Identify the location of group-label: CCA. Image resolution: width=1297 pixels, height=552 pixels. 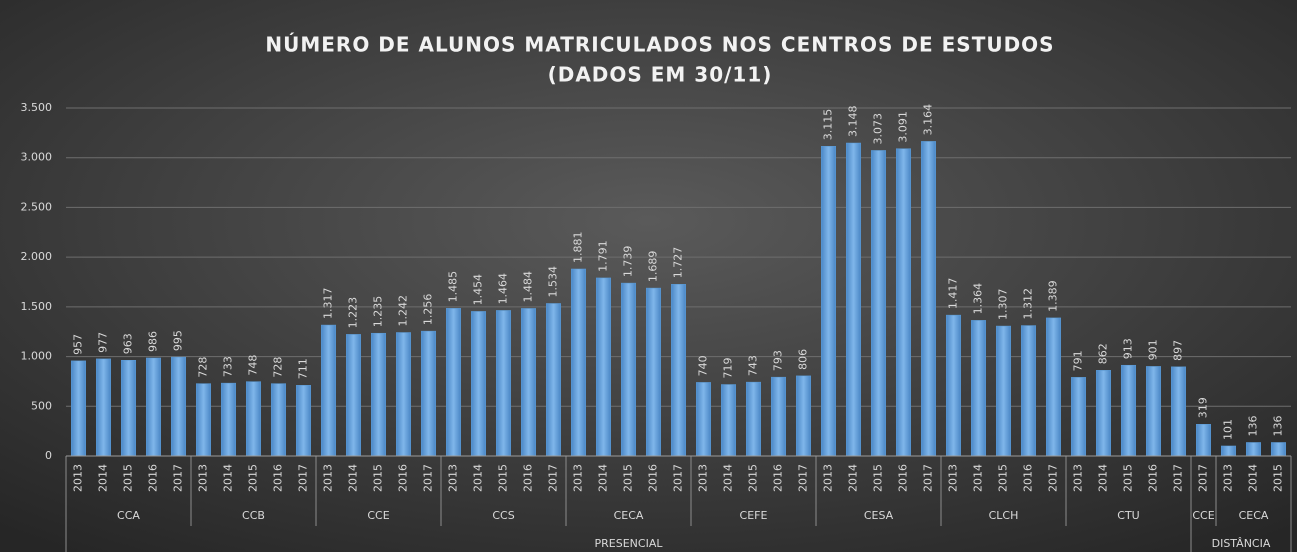
(128, 515).